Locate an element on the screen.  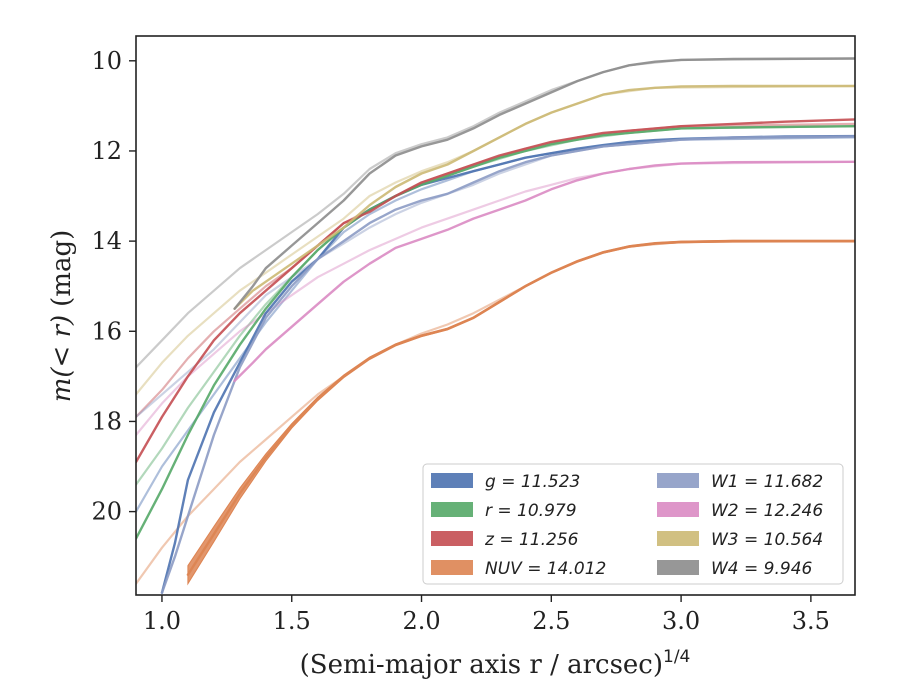
legend-label-r: r = 10.979 is located at coordinates (531, 511).